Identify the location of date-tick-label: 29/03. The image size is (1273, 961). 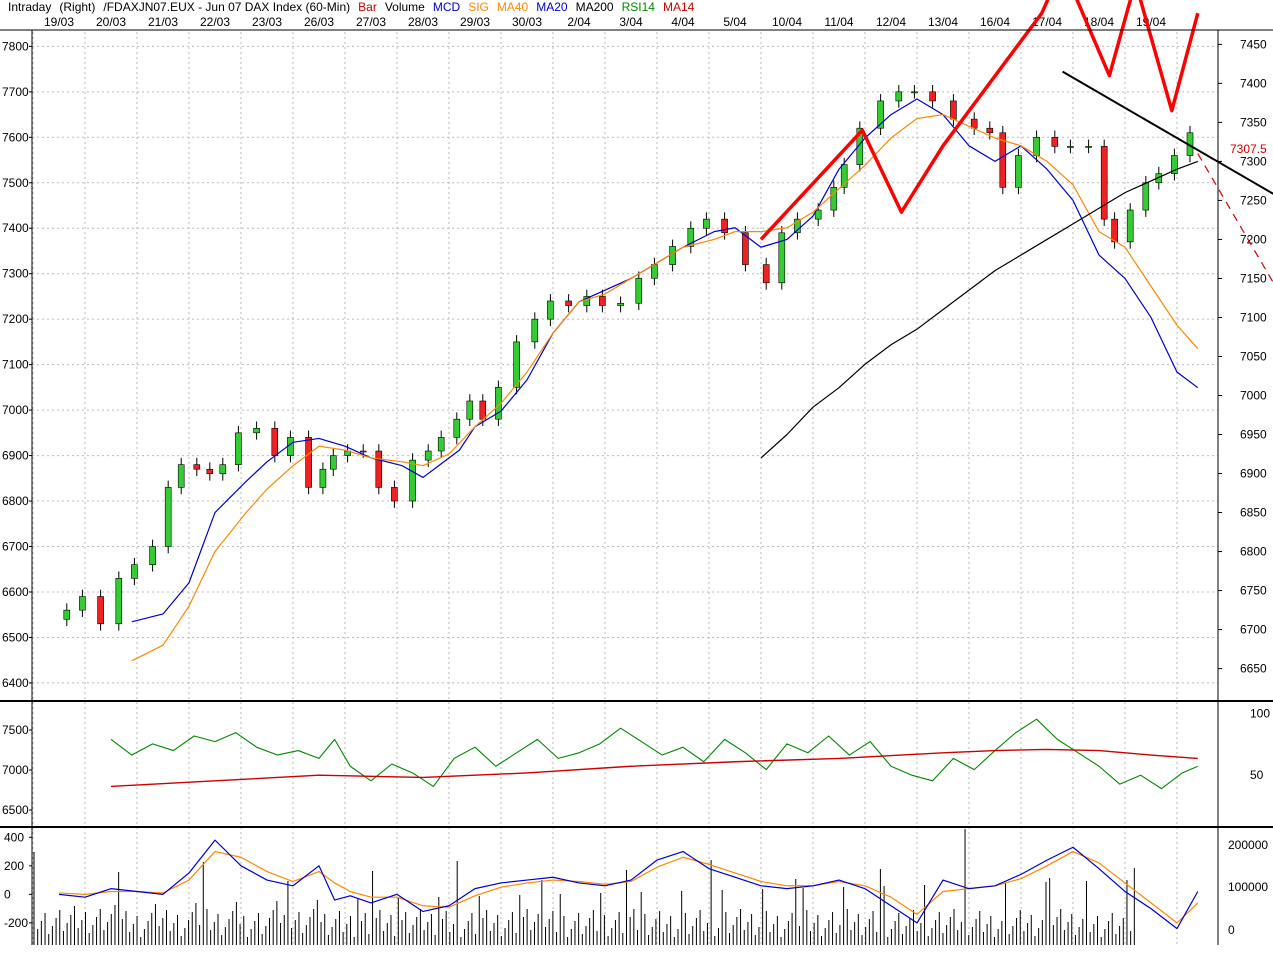
(475, 22).